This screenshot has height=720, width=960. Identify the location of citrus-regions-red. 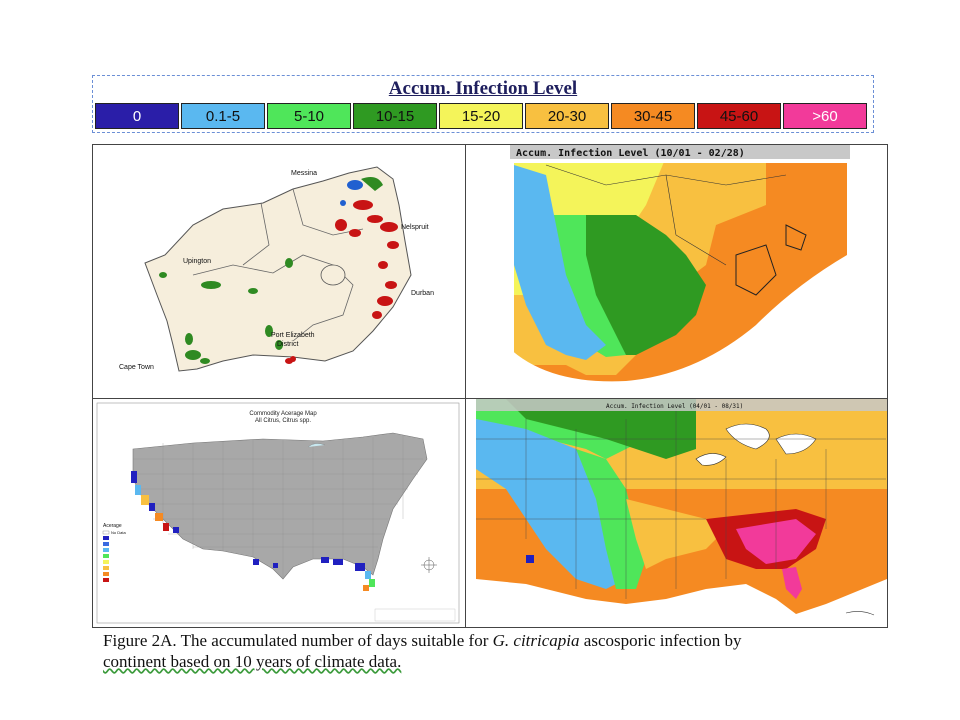
(342, 282).